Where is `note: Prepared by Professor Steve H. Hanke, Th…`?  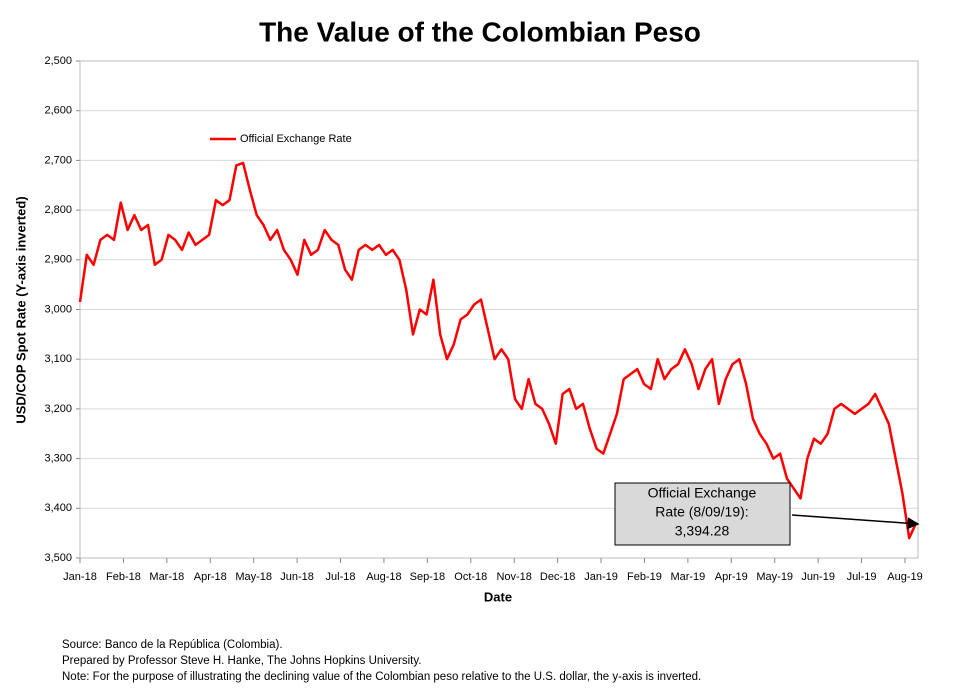 note: Prepared by Professor Steve H. Hanke, Th… is located at coordinates (241, 661).